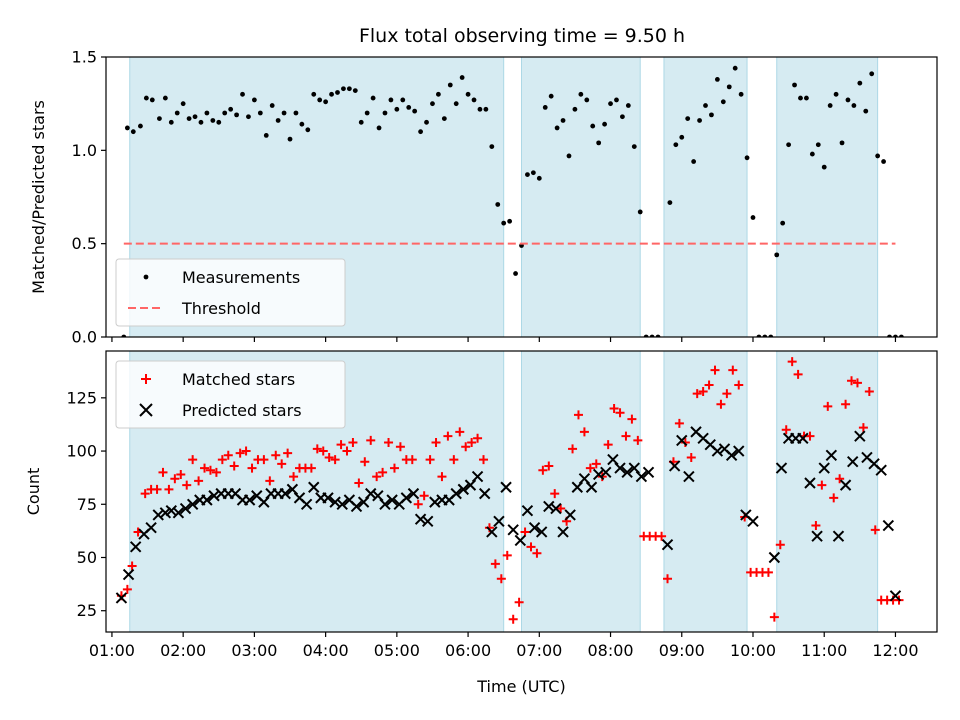 The height and width of the screenshot is (720, 960). Describe the element at coordinates (230, 292) in the screenshot. I see `top-legend-box` at that location.